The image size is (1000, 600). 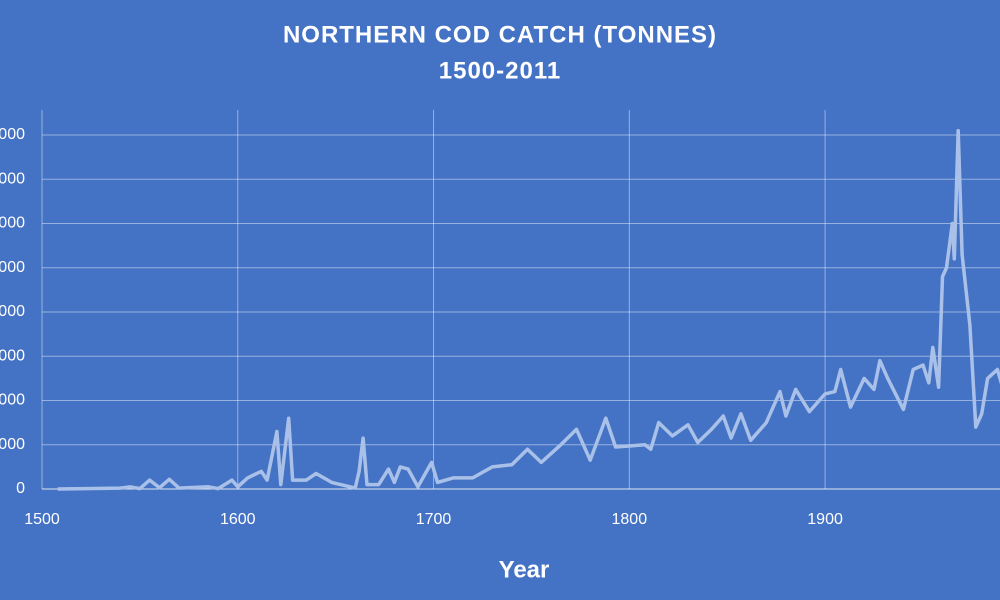 What do you see at coordinates (20, 488) in the screenshot?
I see `y-tick-label: 0` at bounding box center [20, 488].